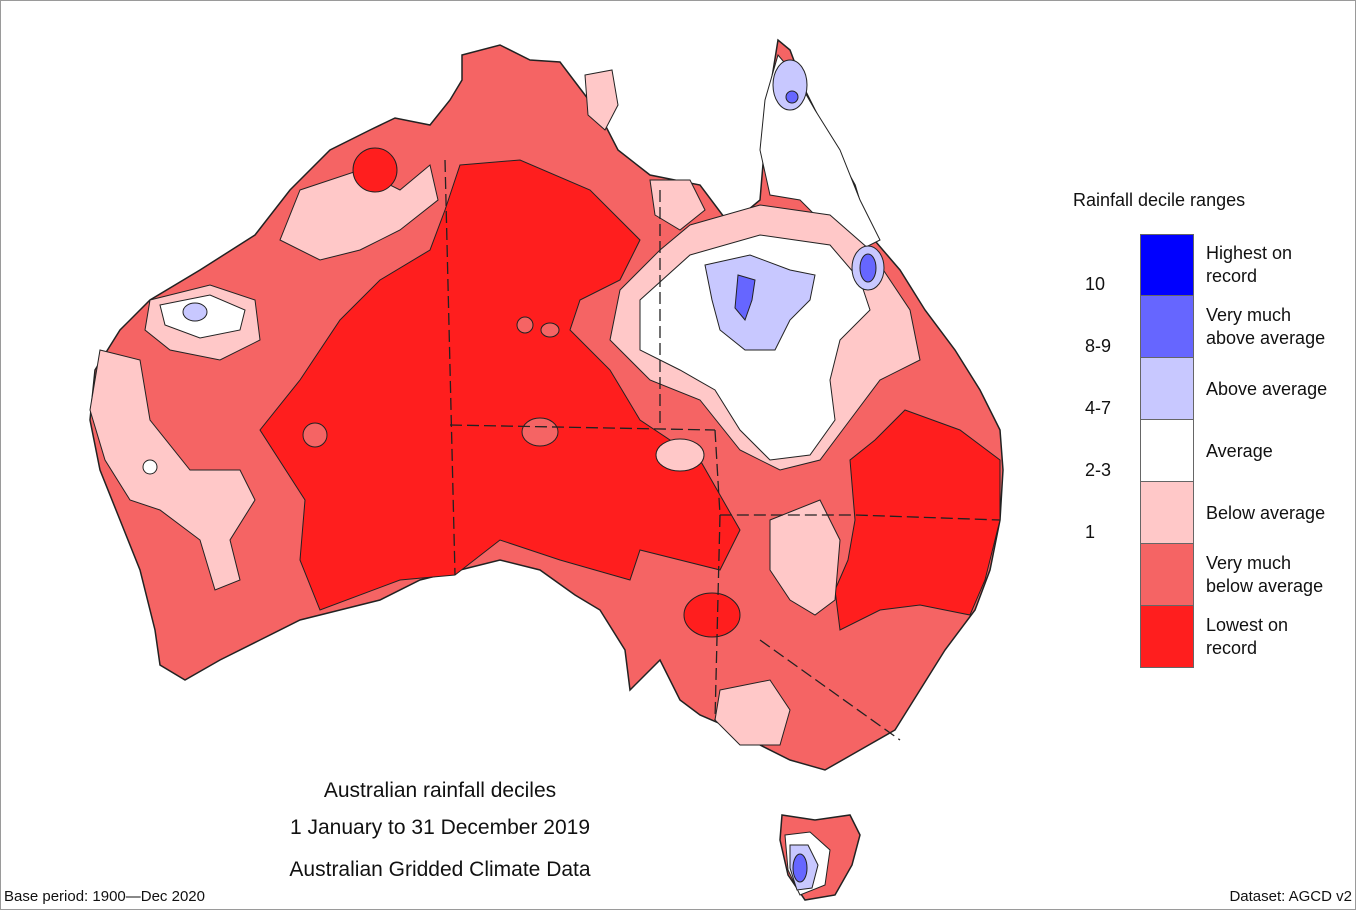  Describe the element at coordinates (745, 297) in the screenshot. I see `queensland-very-much-above` at that location.